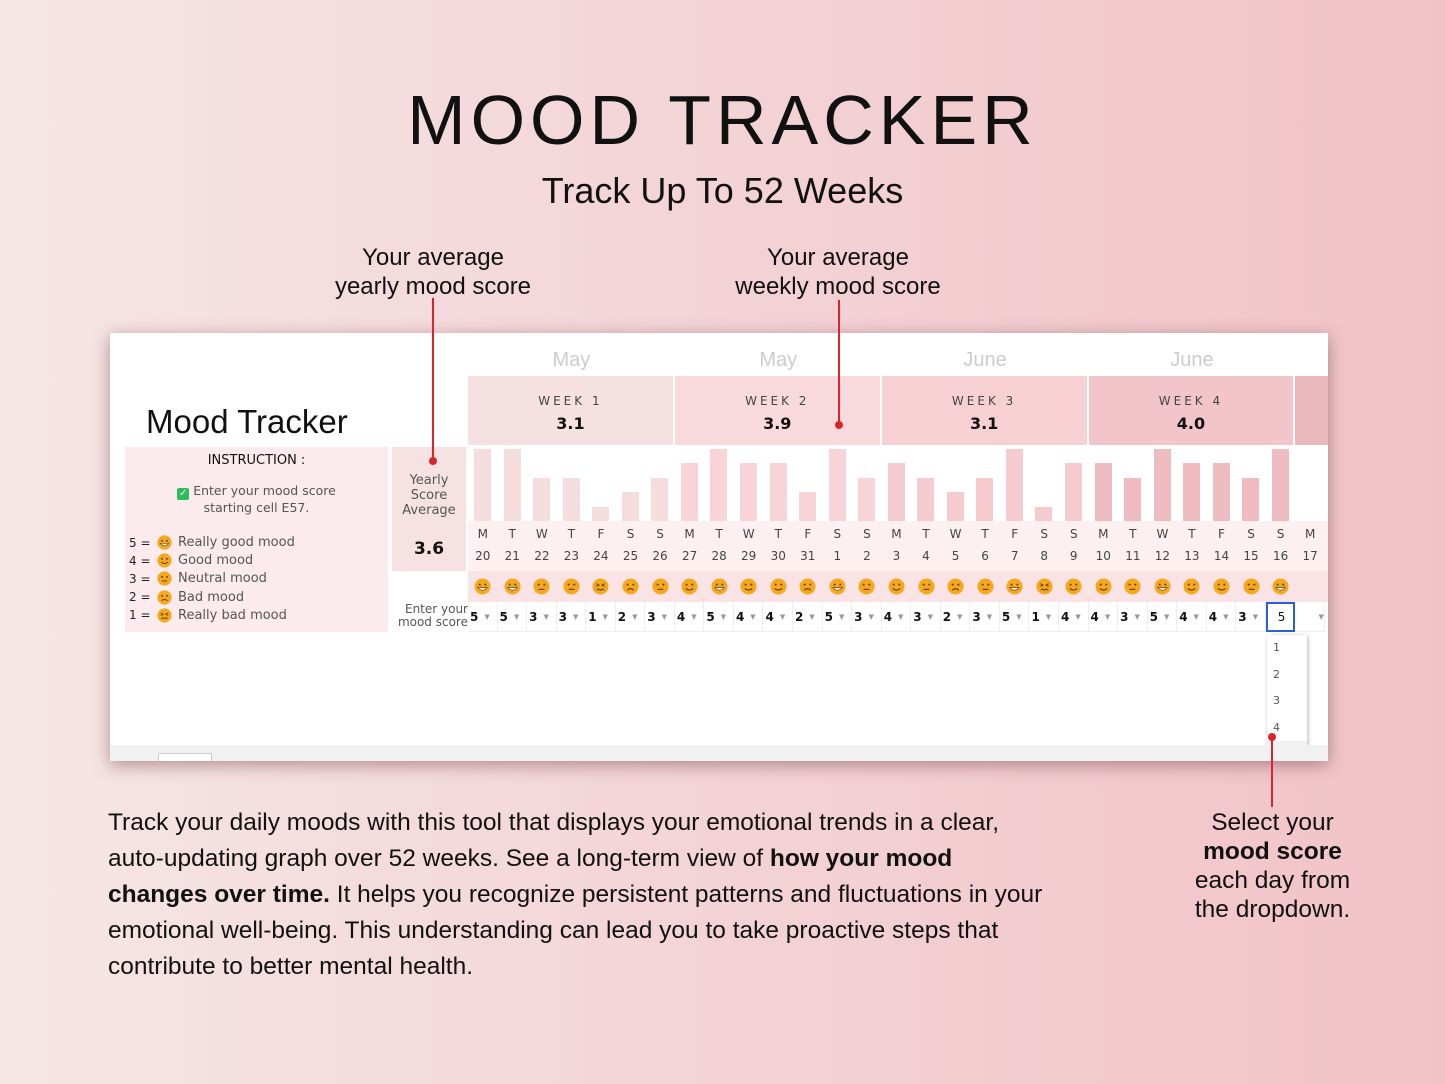  Describe the element at coordinates (1104, 540) in the screenshot. I see `day-column: M 10` at that location.